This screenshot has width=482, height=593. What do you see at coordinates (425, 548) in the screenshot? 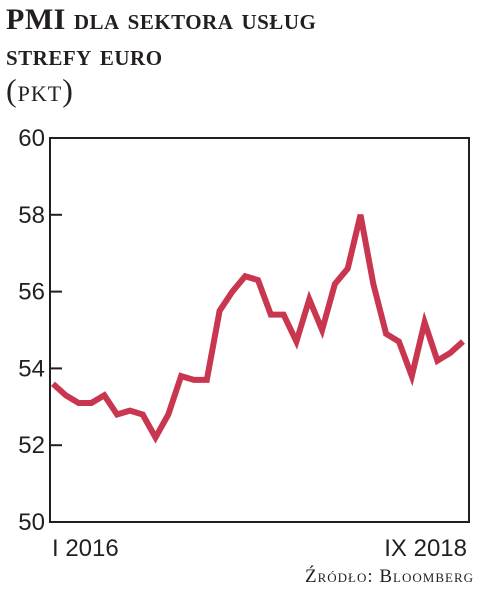
I see `x-tick-label-end: IX 2018` at bounding box center [425, 548].